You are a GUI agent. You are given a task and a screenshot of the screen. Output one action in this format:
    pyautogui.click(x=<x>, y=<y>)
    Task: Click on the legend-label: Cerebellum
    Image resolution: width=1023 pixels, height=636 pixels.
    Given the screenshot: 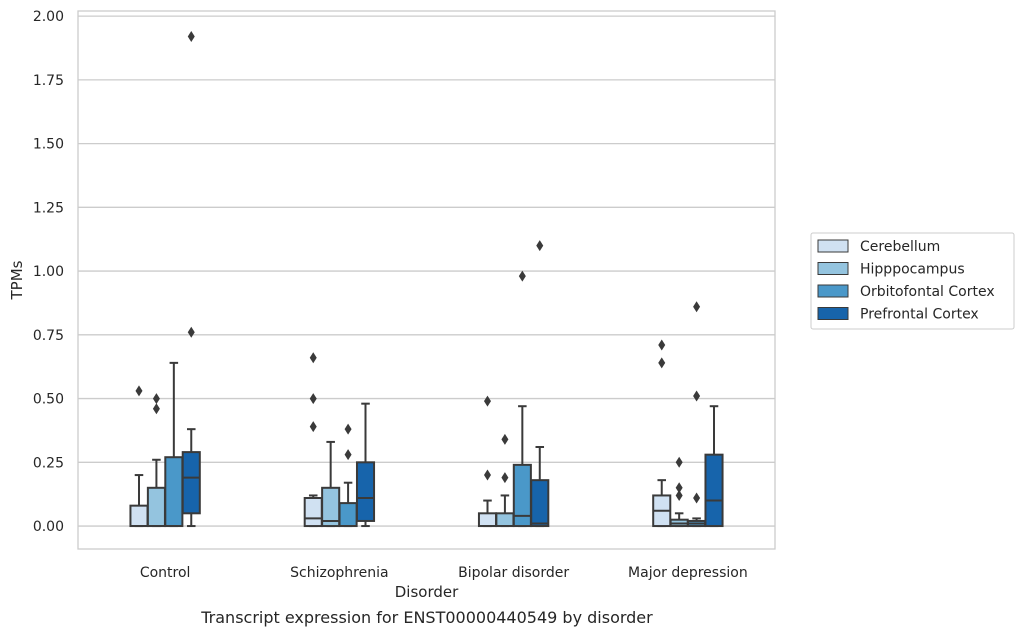 What is the action you would take?
    pyautogui.click(x=900, y=247)
    